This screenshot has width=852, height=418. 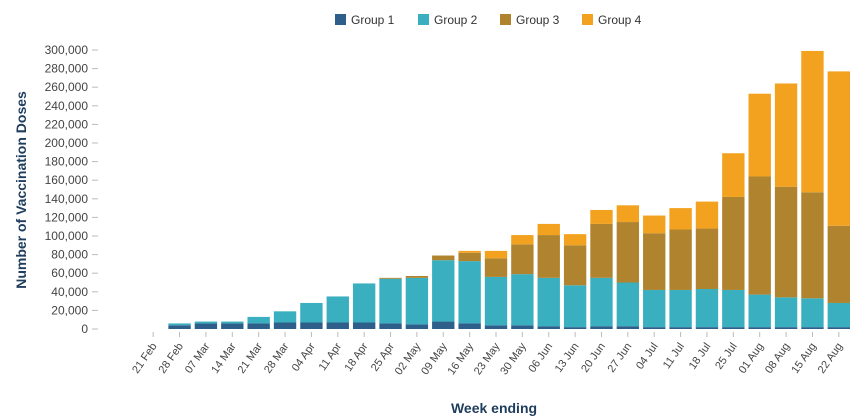 I want to click on y-tick-label: 140,000, so click(x=67, y=199).